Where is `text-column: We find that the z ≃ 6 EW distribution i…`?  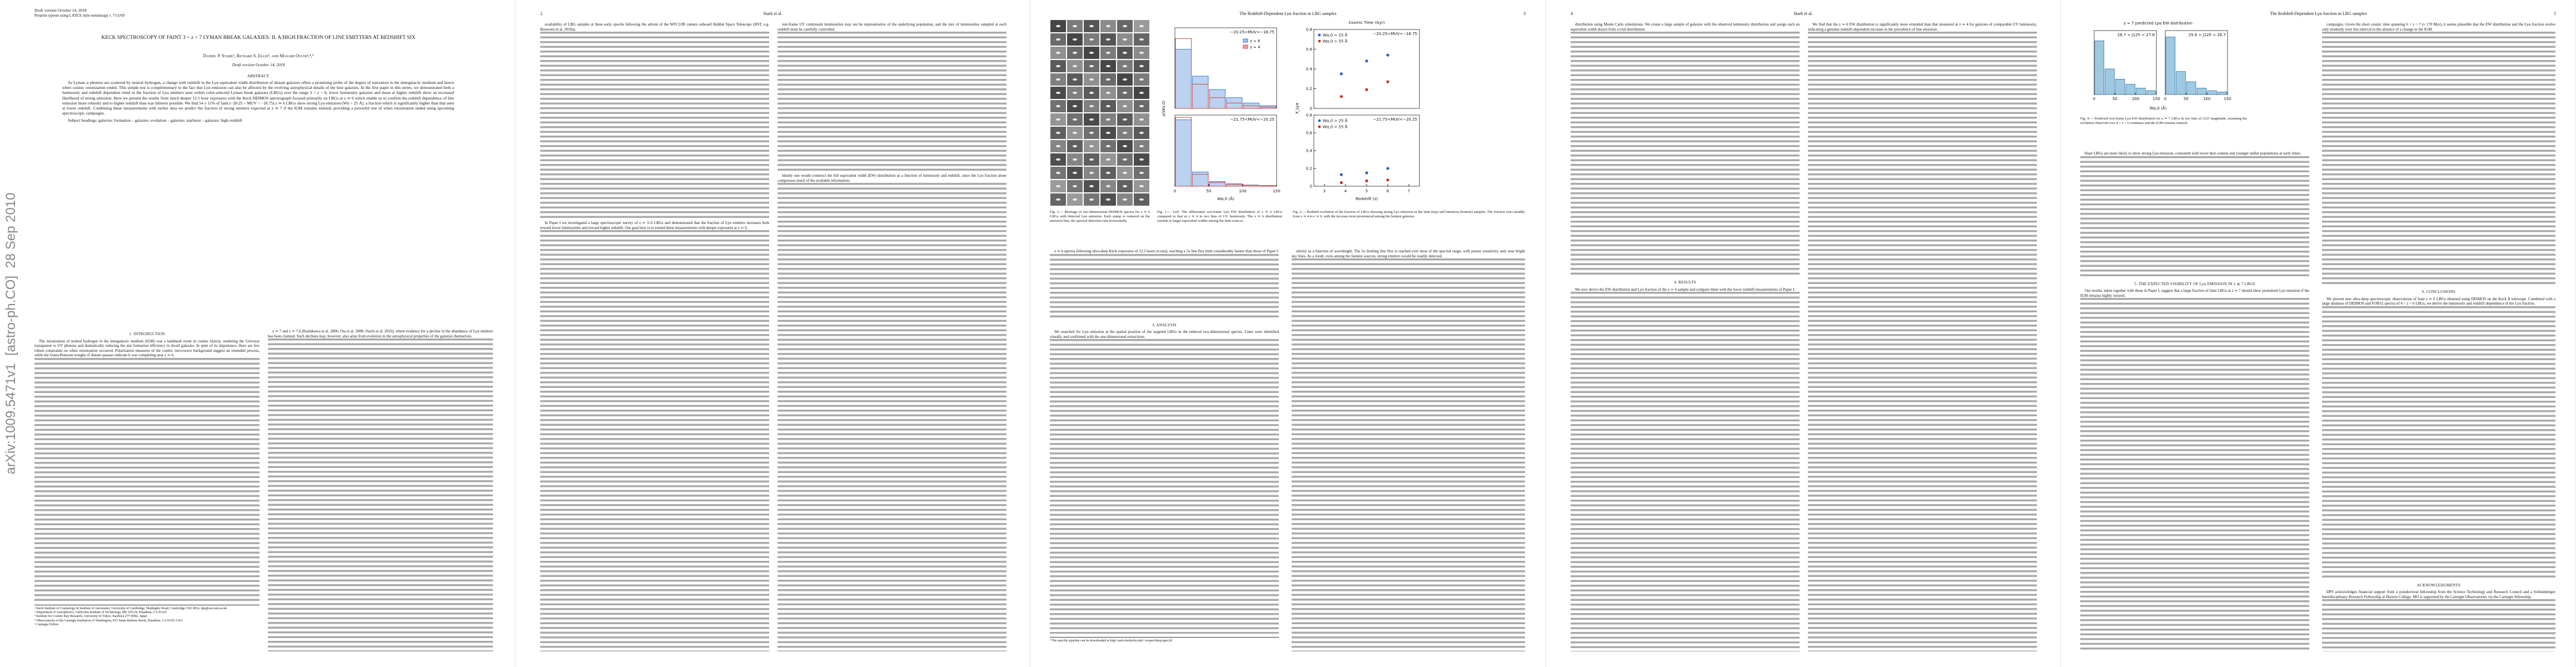
text-column: We find that the z ≃ 6 EW distribution i… is located at coordinates (1922, 336).